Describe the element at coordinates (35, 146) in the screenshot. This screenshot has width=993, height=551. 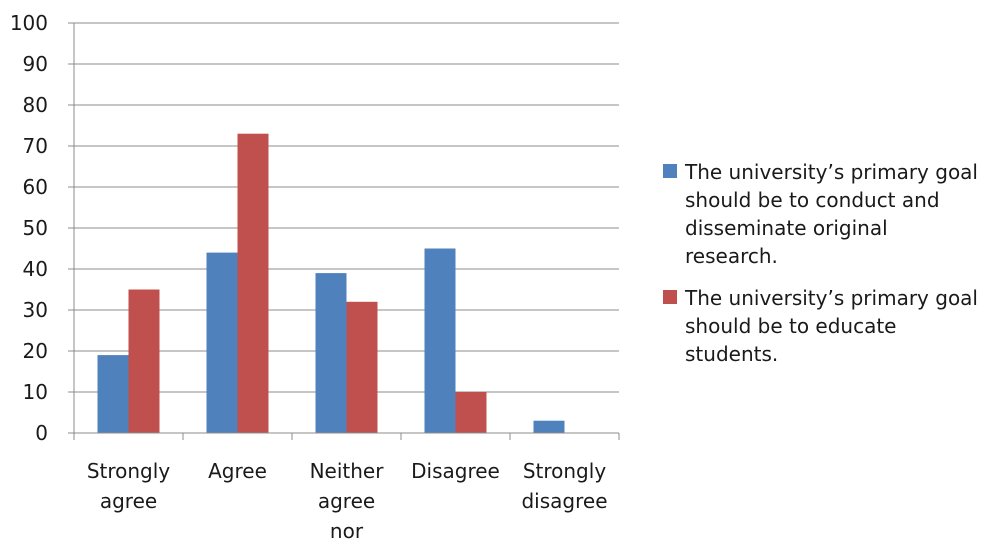
I see `y-tick-label: 70` at that location.